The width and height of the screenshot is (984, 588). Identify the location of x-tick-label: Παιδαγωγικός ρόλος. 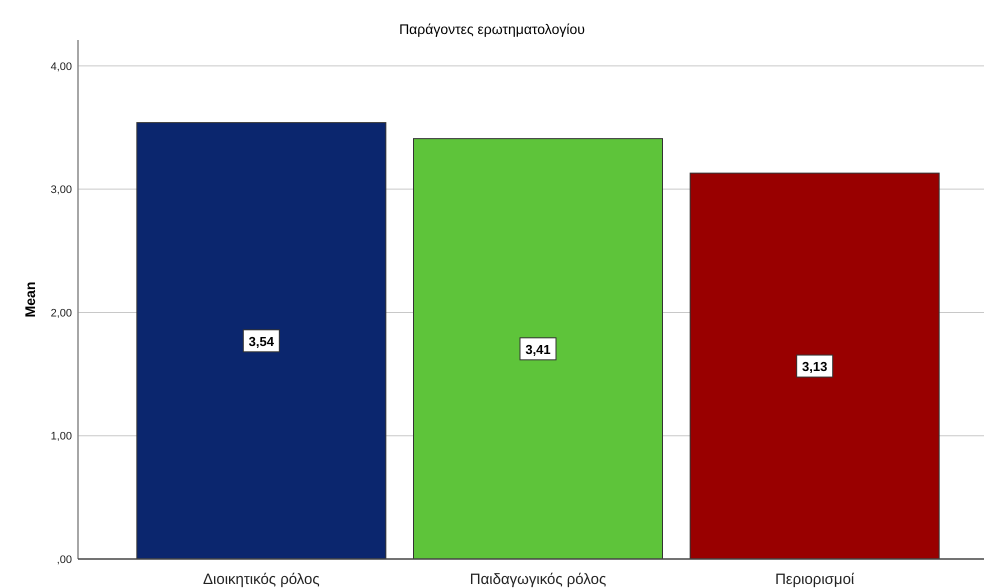
(538, 579).